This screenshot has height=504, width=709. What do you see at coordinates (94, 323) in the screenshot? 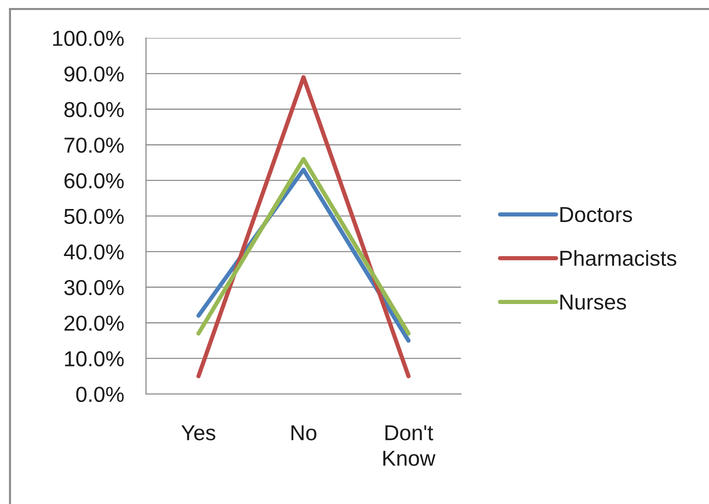
I see `y-tick-label: 20.0%` at bounding box center [94, 323].